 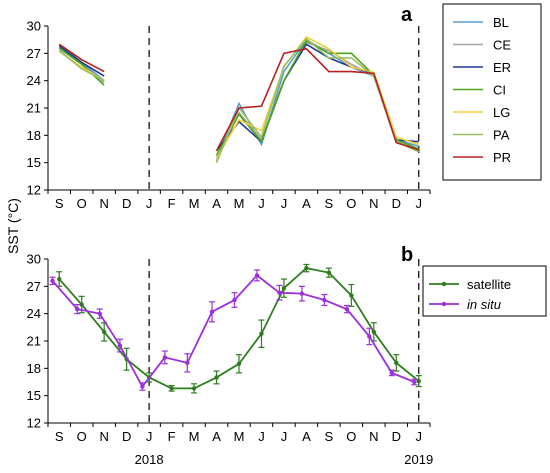 I want to click on legend-label: BL, so click(x=501, y=22).